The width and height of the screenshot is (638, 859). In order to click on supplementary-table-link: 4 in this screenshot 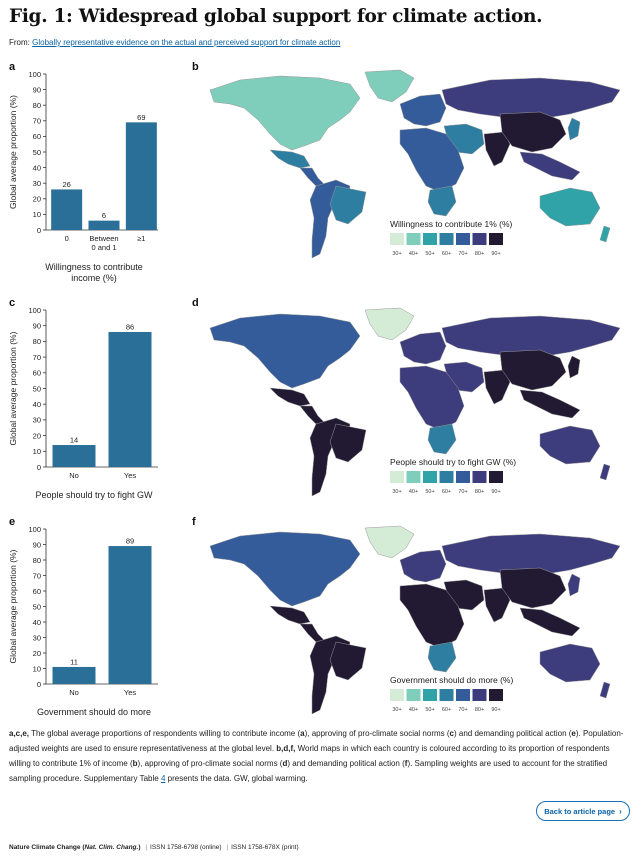, I will do `click(163, 778)`.